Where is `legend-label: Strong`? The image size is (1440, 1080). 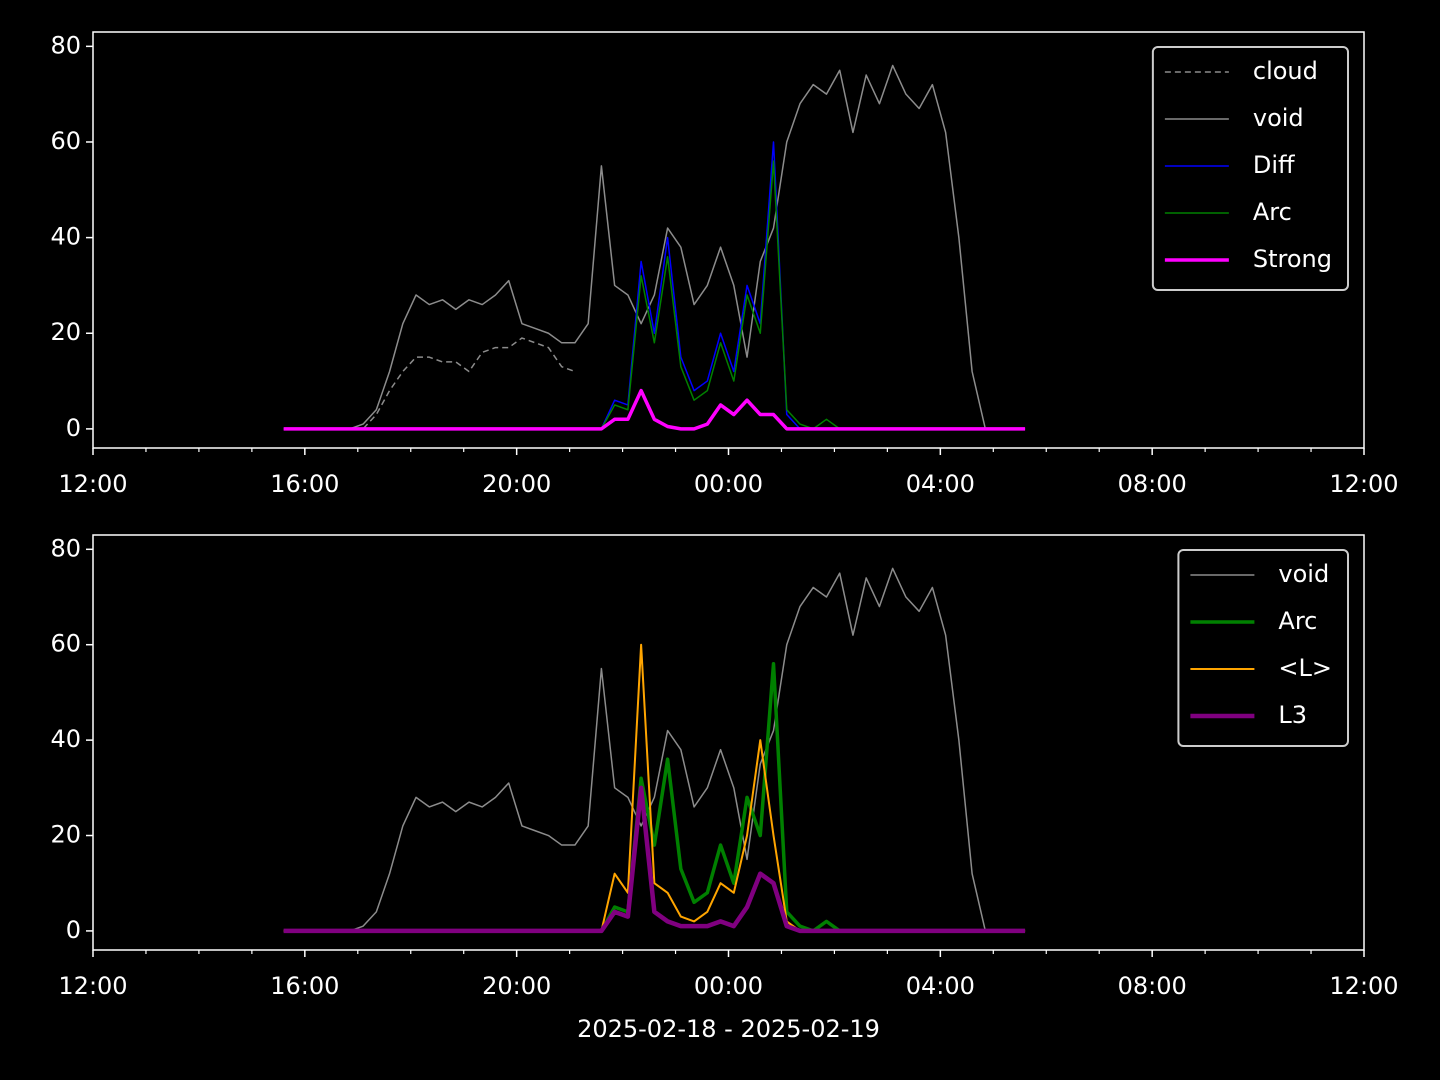
legend-label: Strong is located at coordinates (1292, 259).